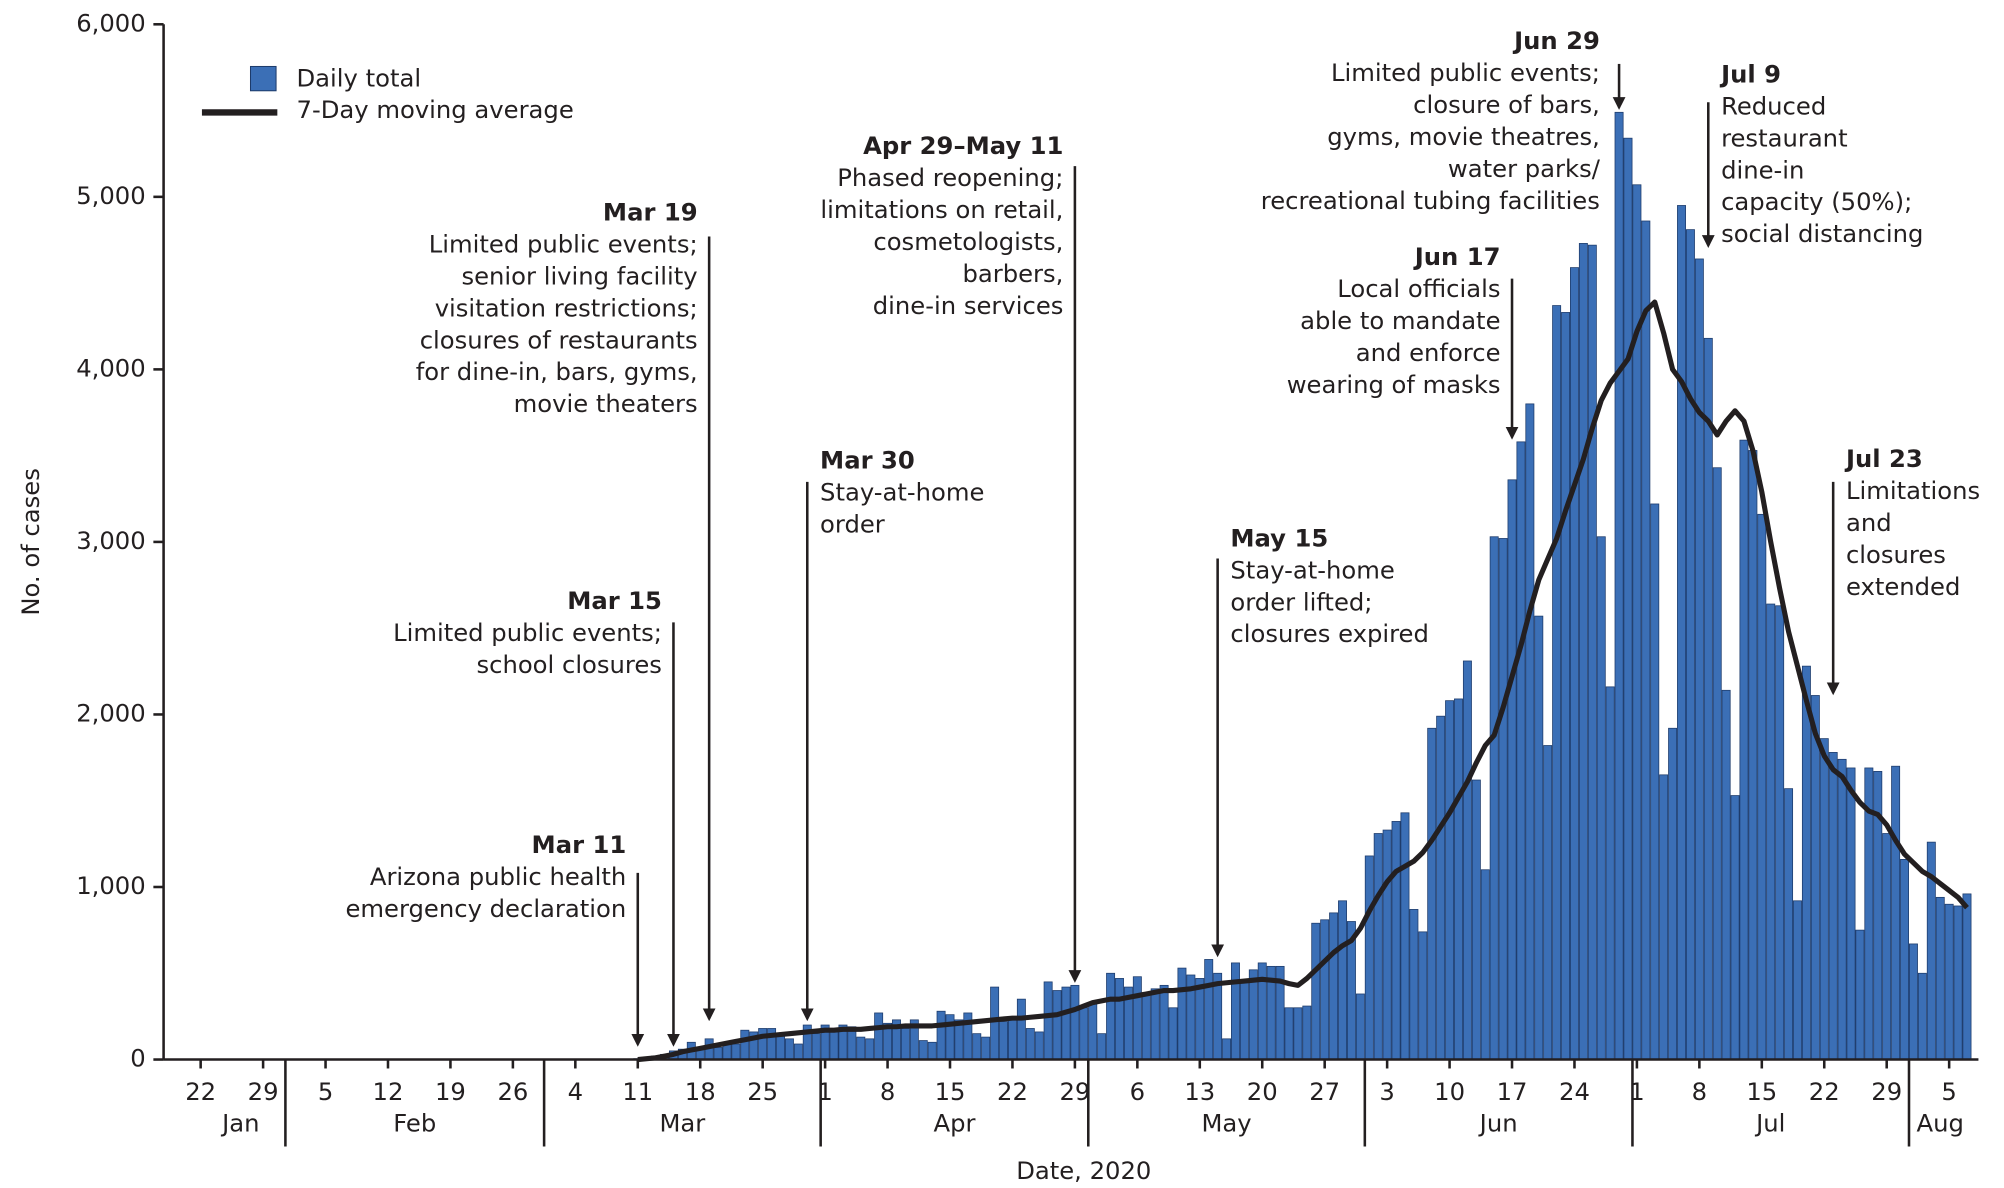 This screenshot has width=2004, height=1188. What do you see at coordinates (1896, 554) in the screenshot?
I see `annotation-text: closures` at bounding box center [1896, 554].